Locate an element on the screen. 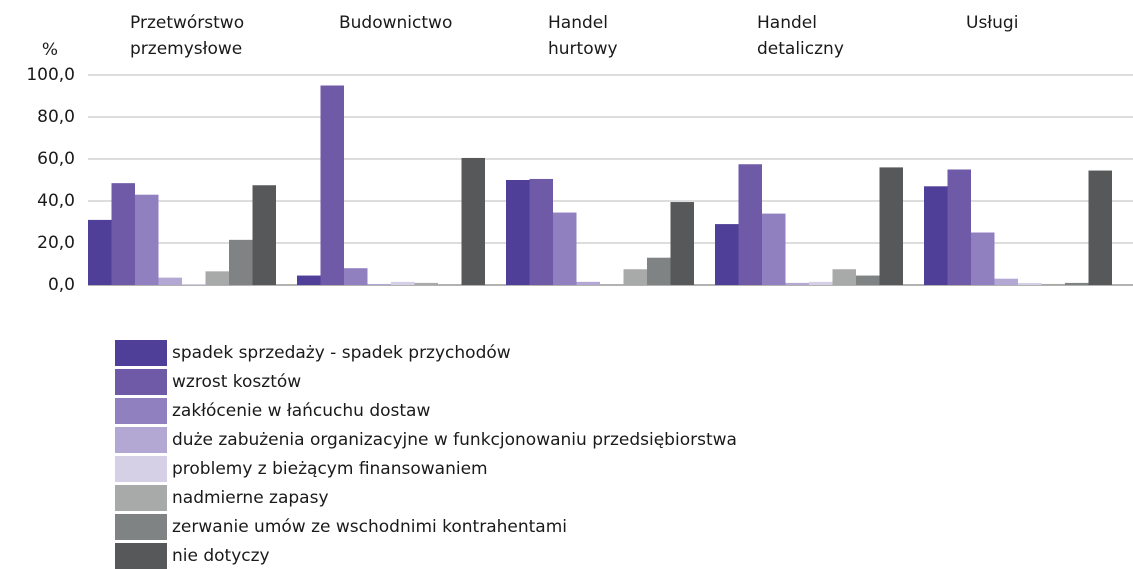 The width and height of the screenshot is (1133, 569). category-label: Handel hurtowy is located at coordinates (583, 36).